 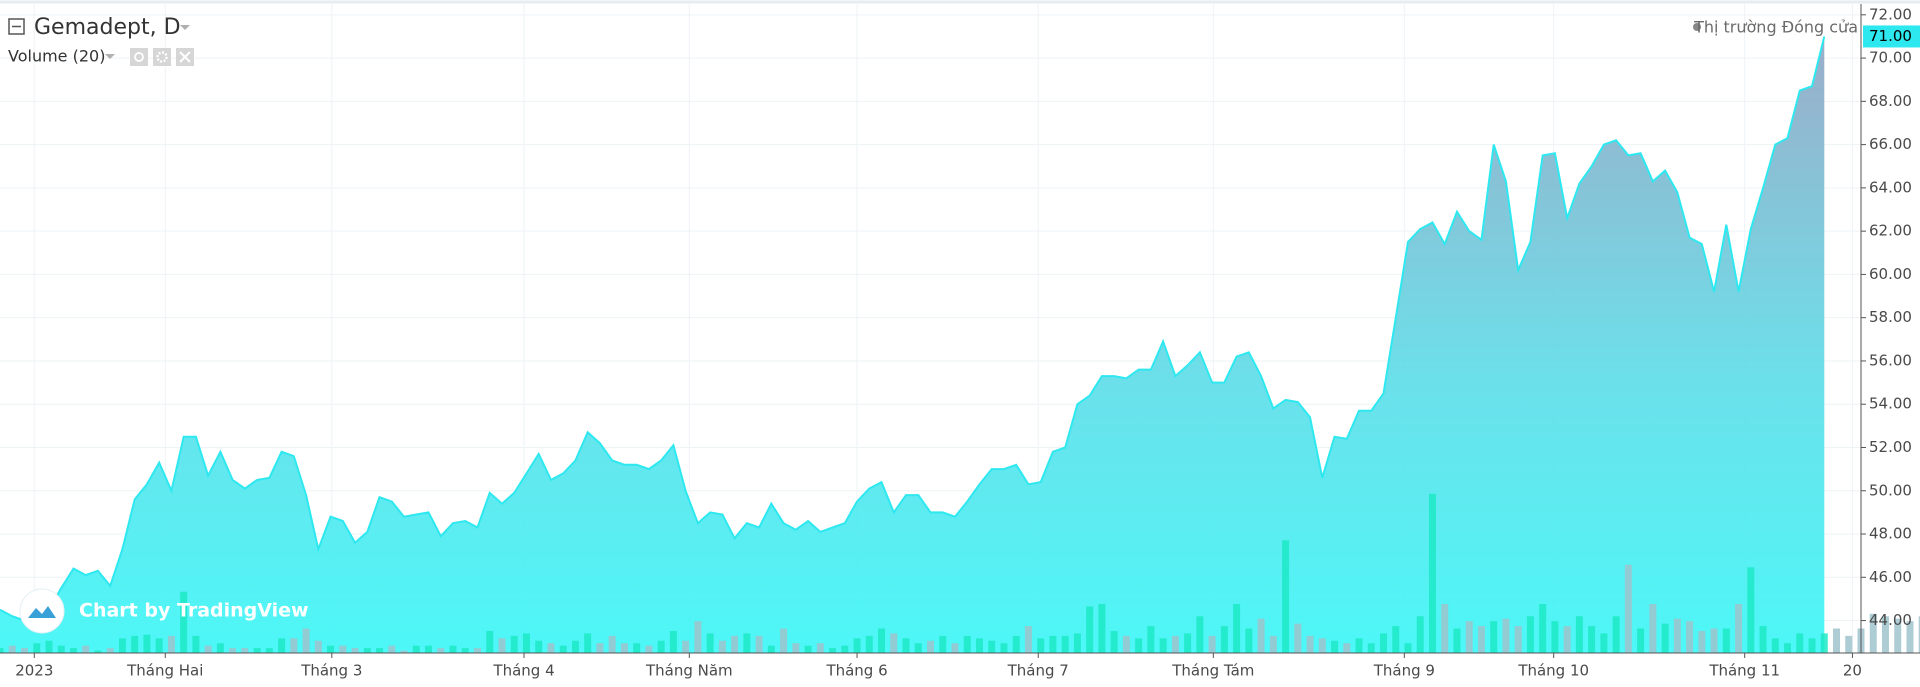 What do you see at coordinates (1890, 187) in the screenshot?
I see `y-tick-label: 64.00` at bounding box center [1890, 187].